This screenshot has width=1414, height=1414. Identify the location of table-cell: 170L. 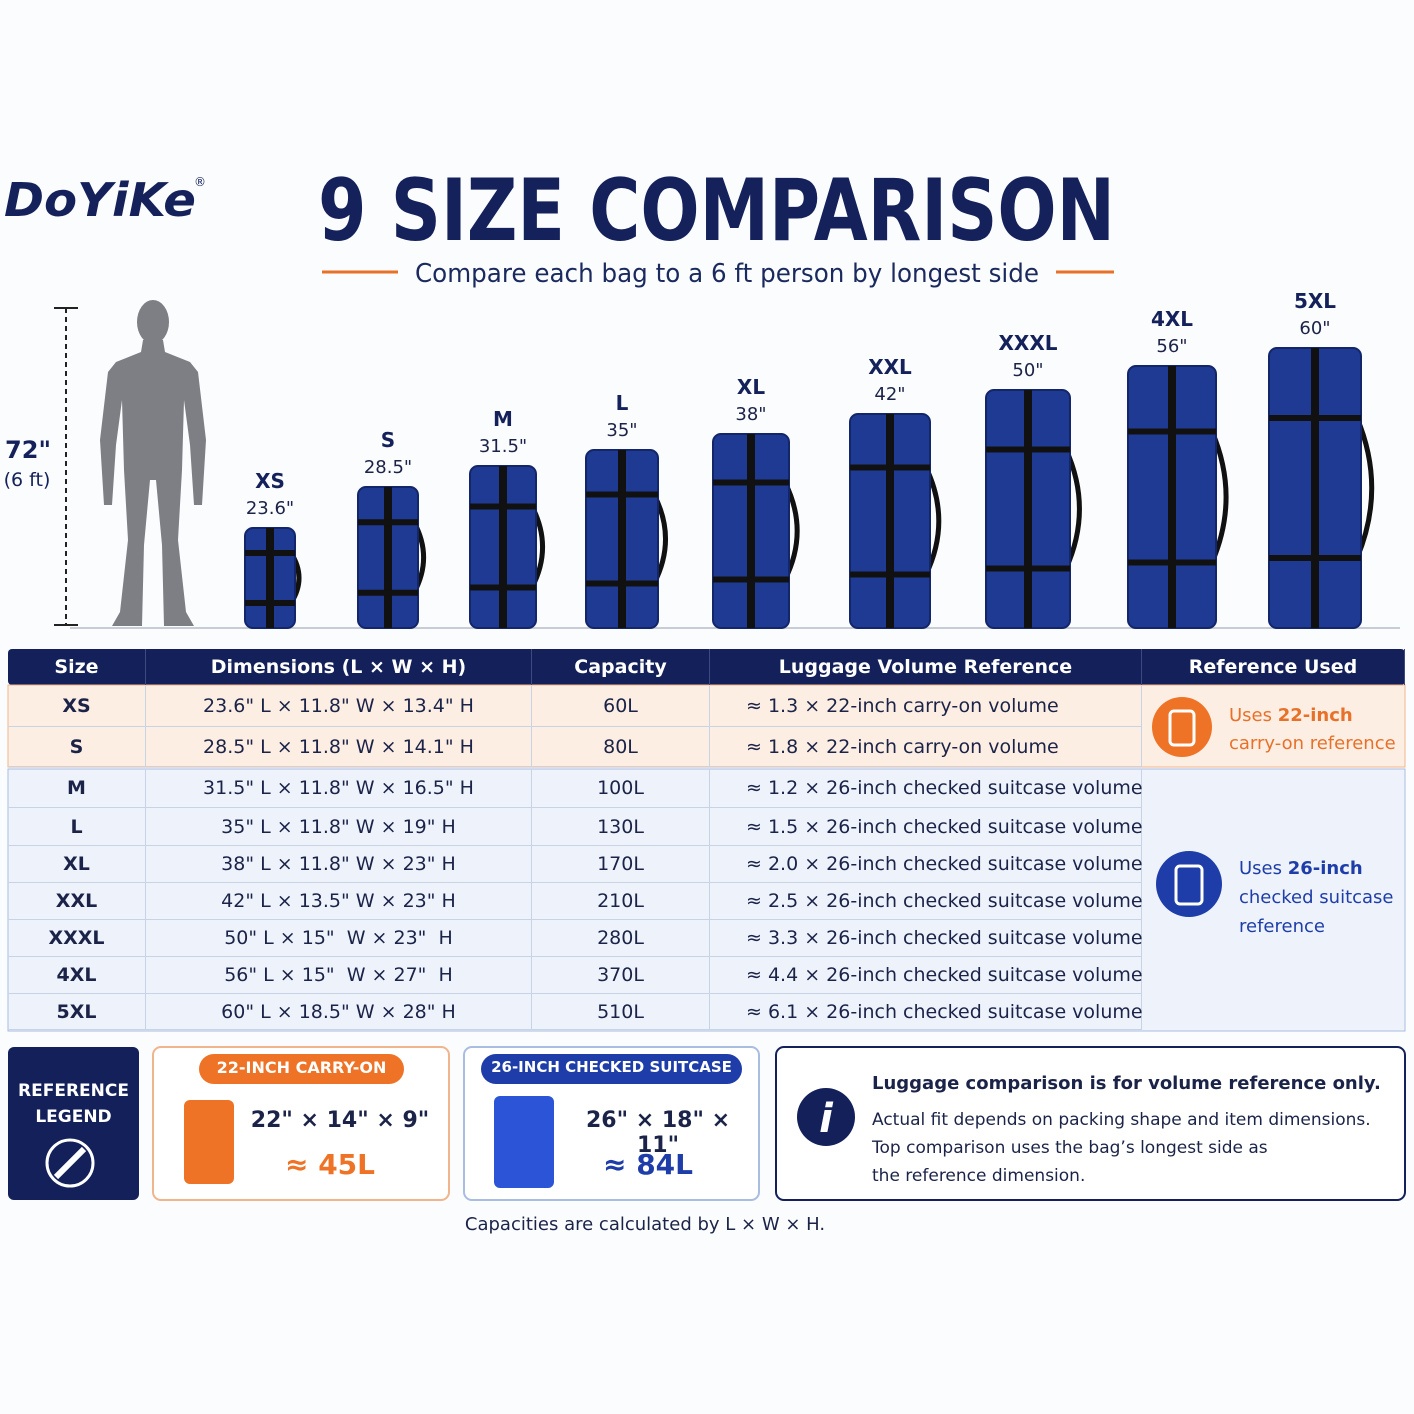
(621, 864).